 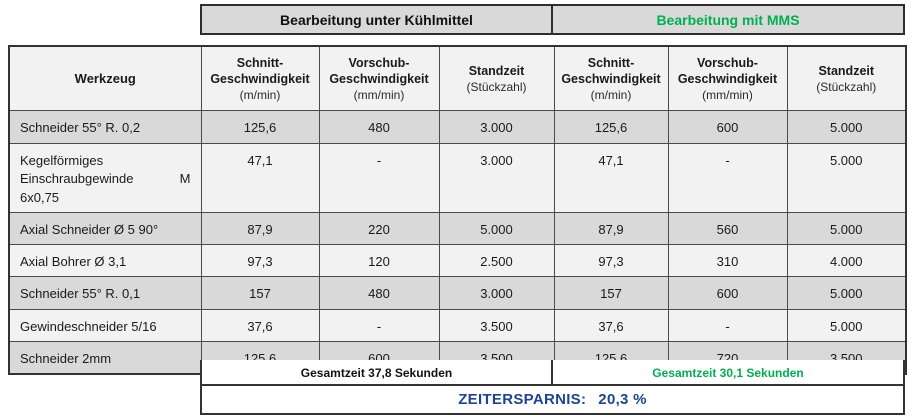 What do you see at coordinates (105, 326) in the screenshot?
I see `tool-cell: Gewindeschneider 5/16` at bounding box center [105, 326].